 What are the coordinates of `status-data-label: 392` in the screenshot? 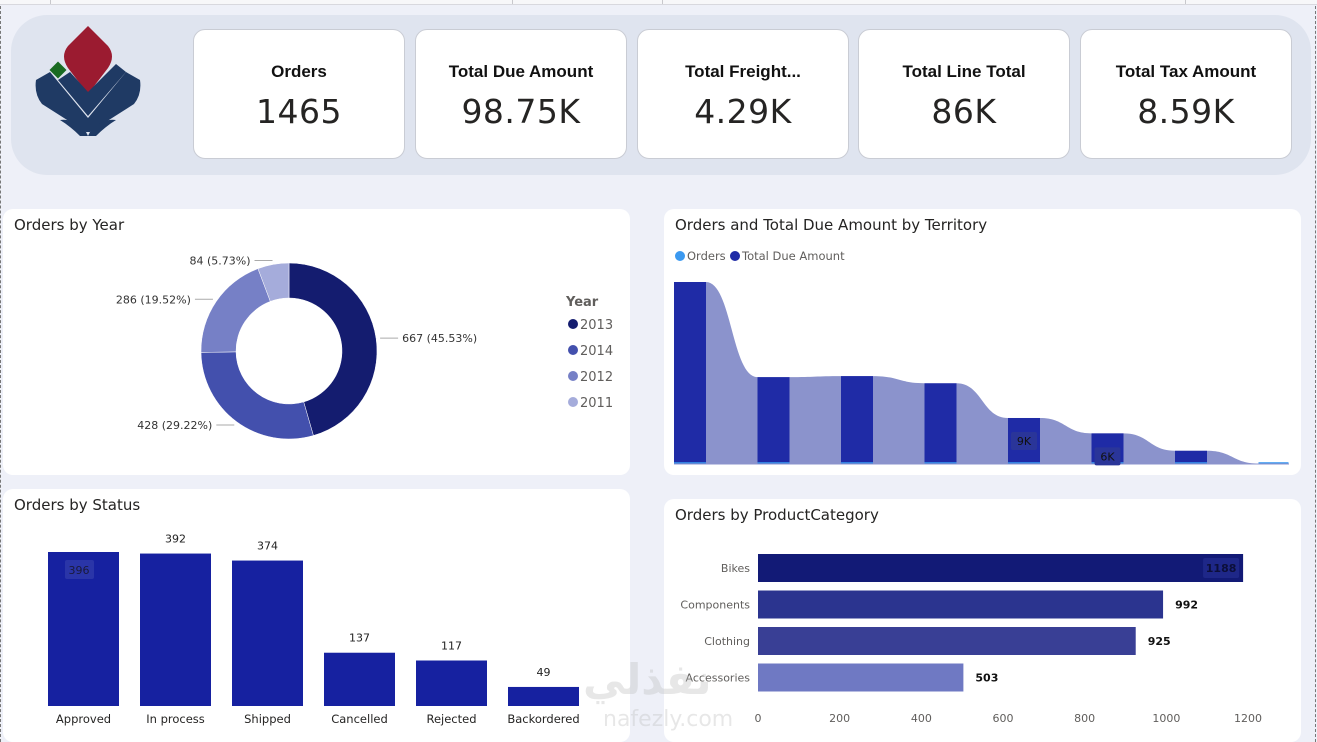 It's located at (175, 539).